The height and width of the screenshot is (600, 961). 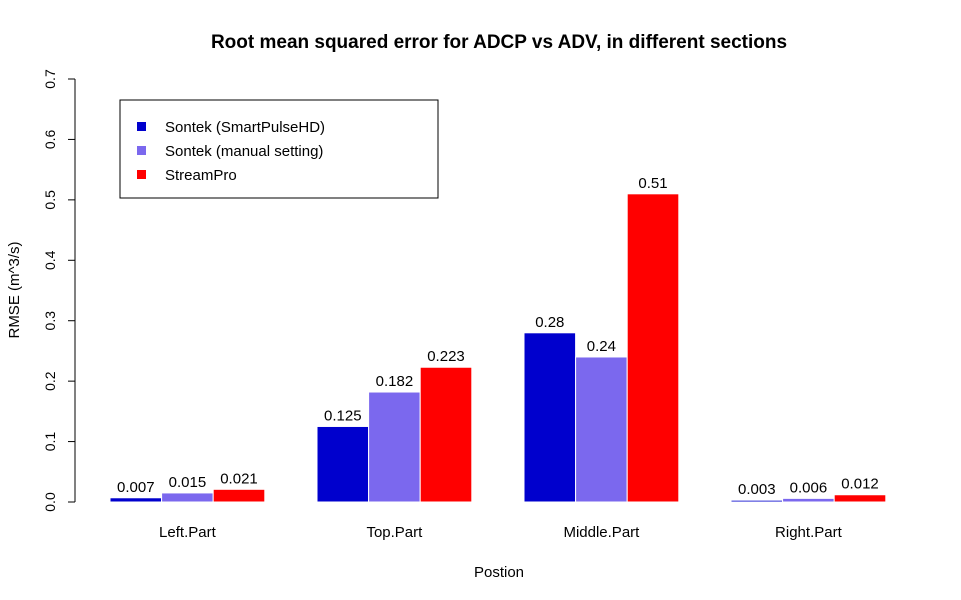 I want to click on bar-value-label: 0.015, so click(x=188, y=482).